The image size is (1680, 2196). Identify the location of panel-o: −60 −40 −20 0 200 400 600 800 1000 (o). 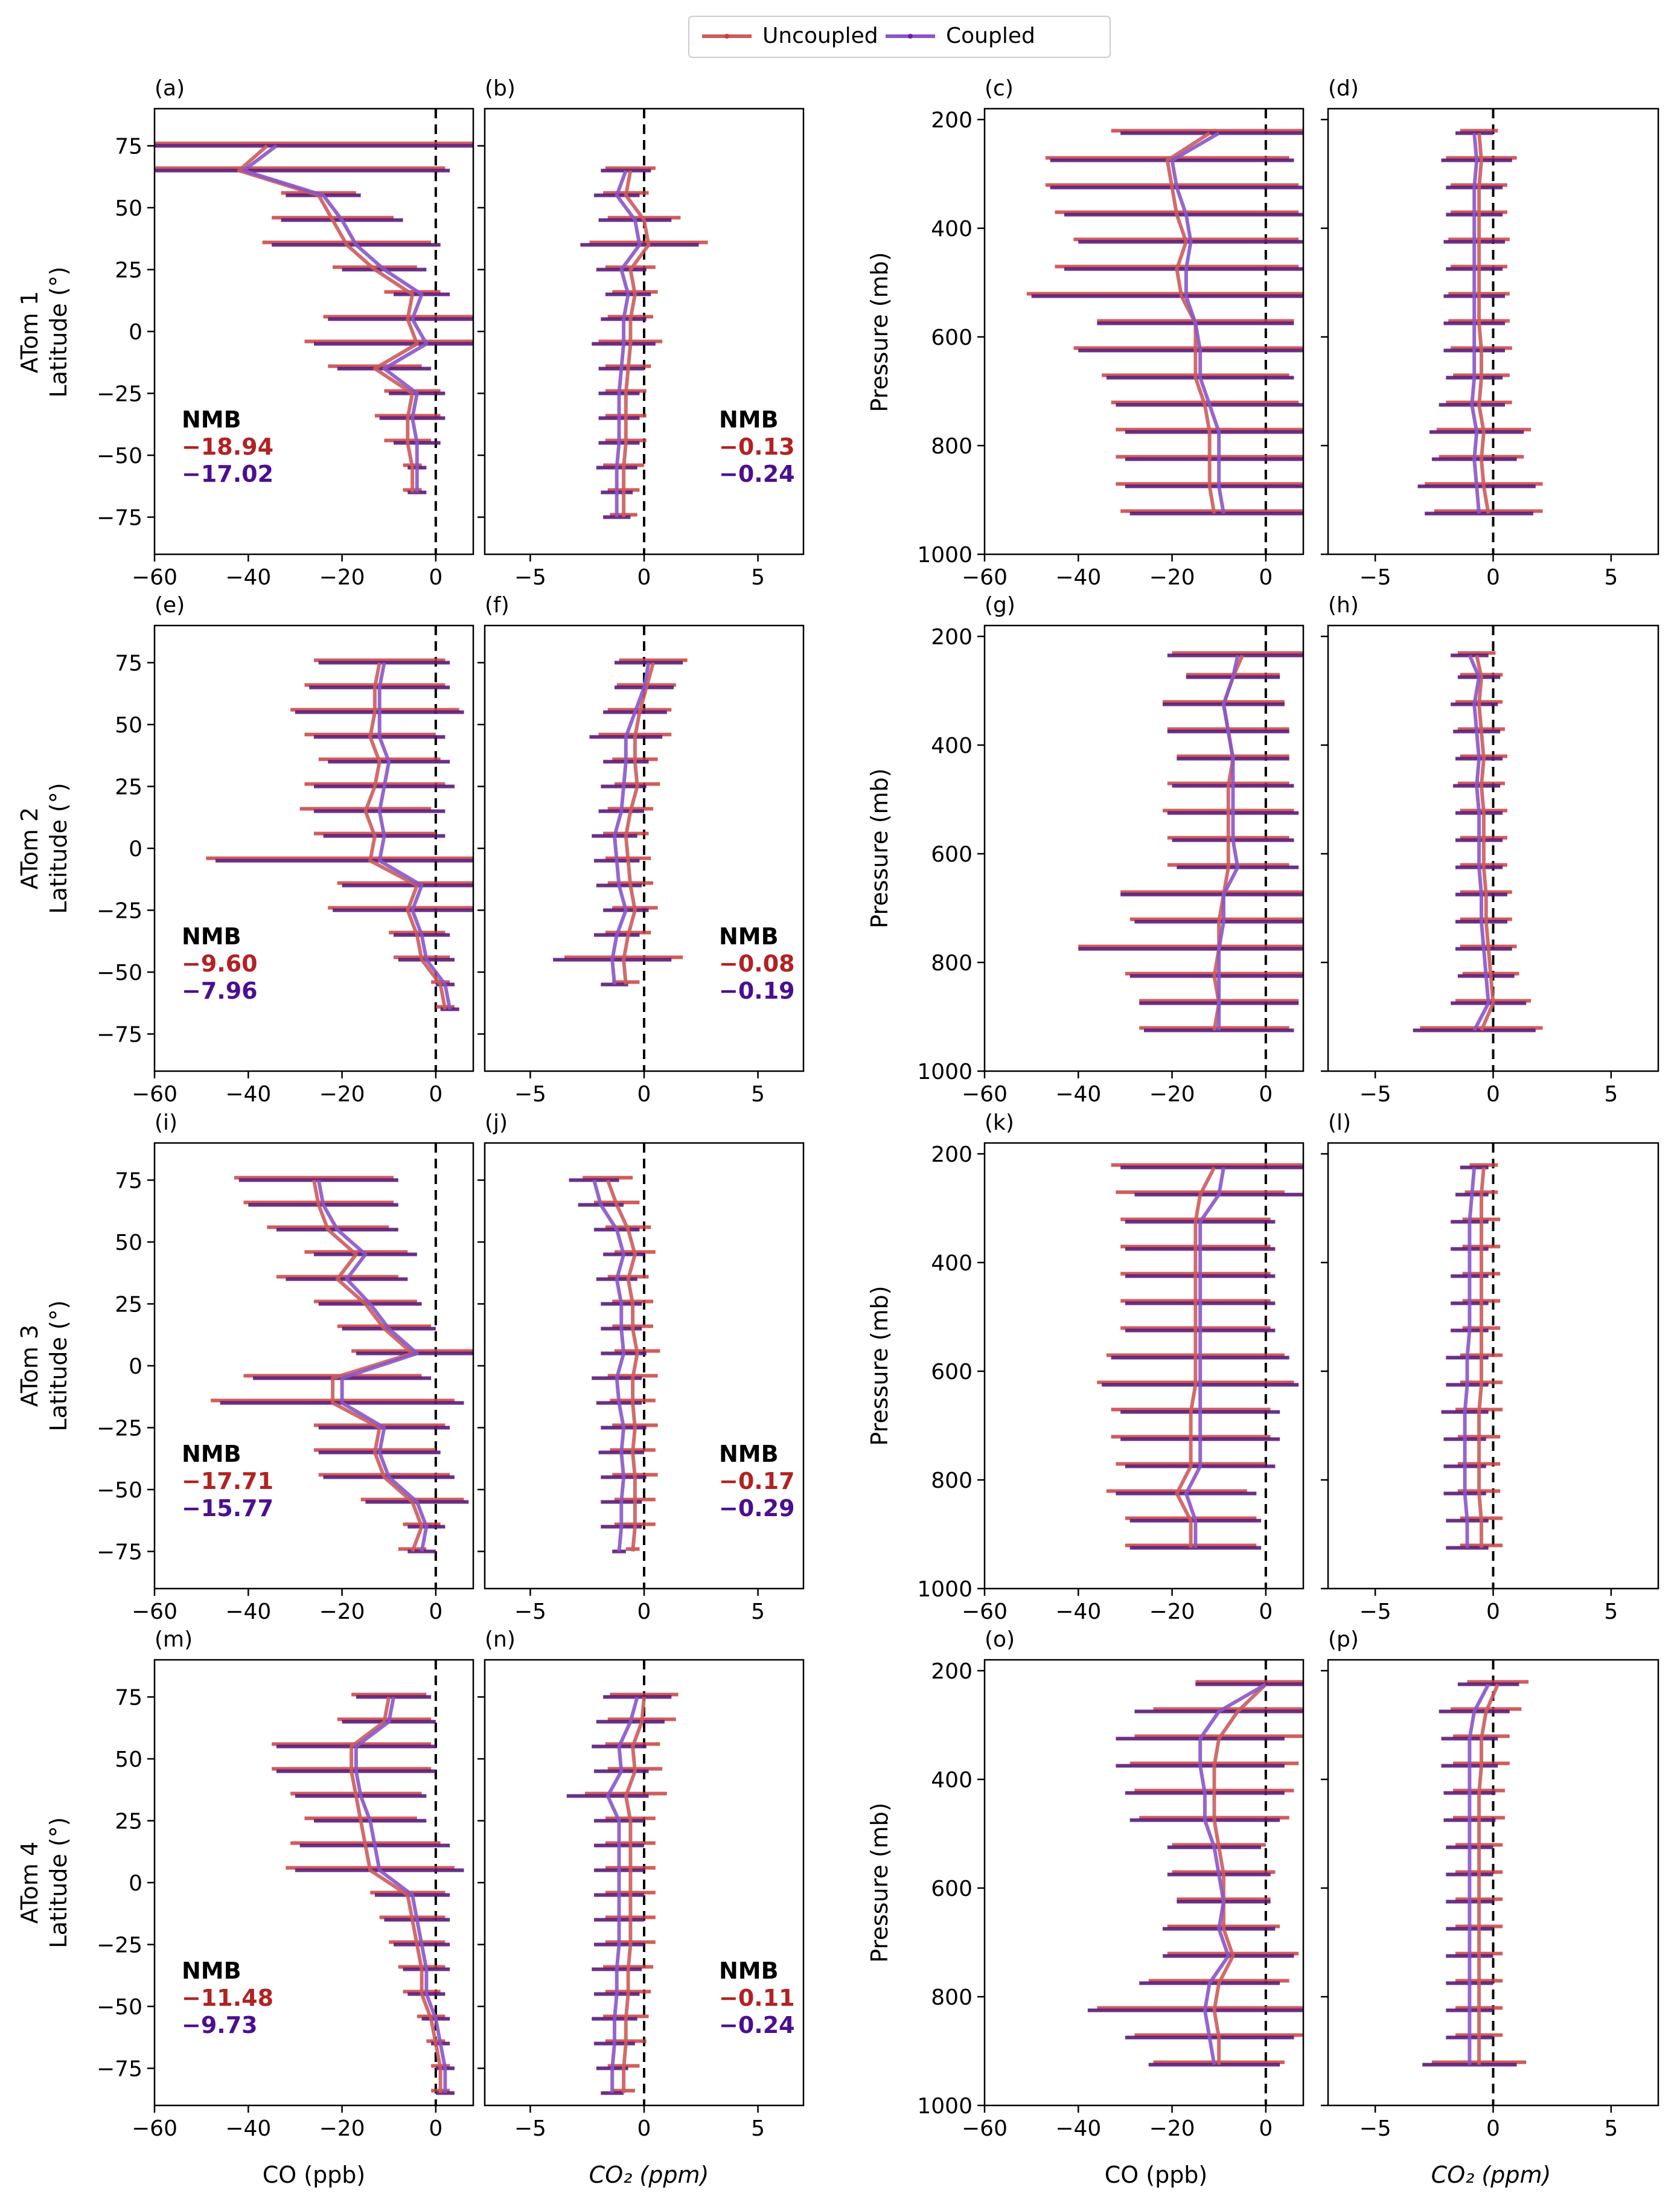
(1111, 1884).